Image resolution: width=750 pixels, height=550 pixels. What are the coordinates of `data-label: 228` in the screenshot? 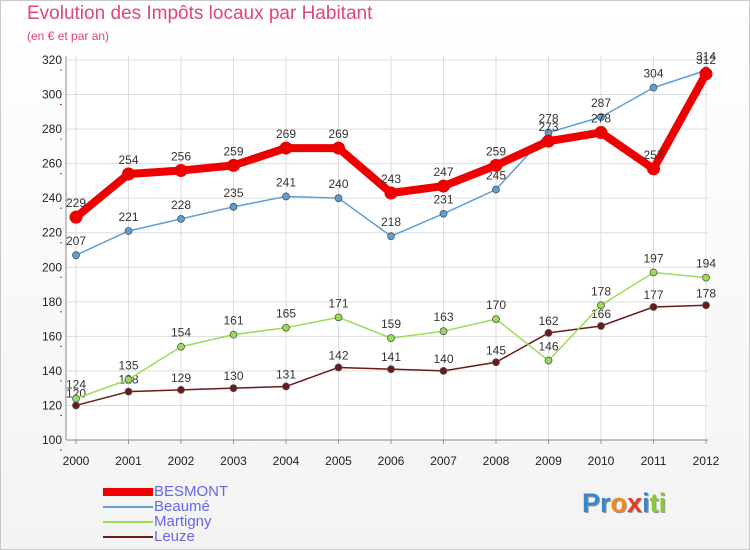 It's located at (181, 205).